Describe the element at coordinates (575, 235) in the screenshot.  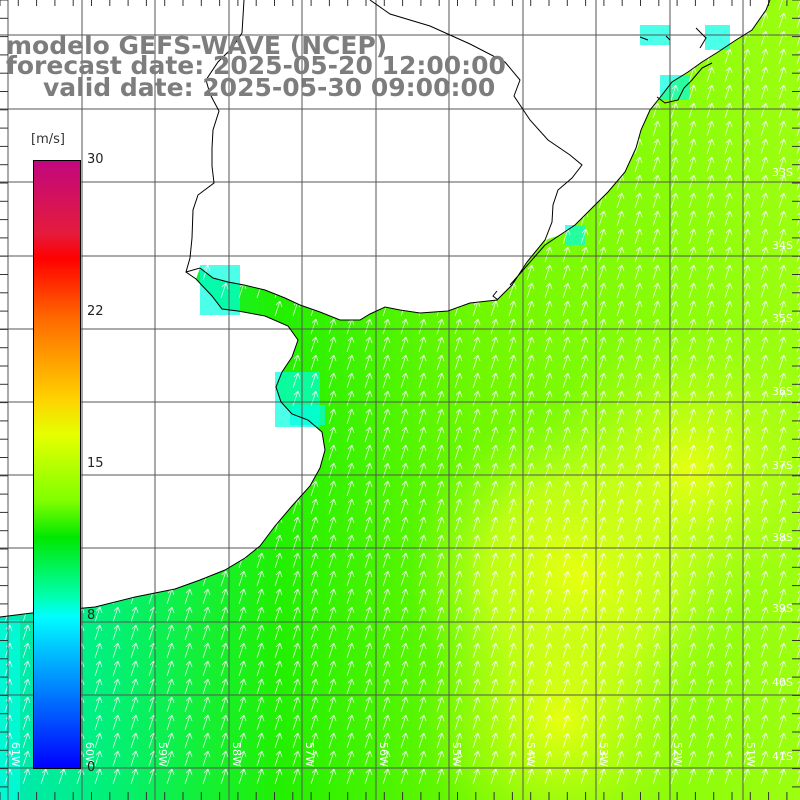
I see `wind-speed-low-patch` at that location.